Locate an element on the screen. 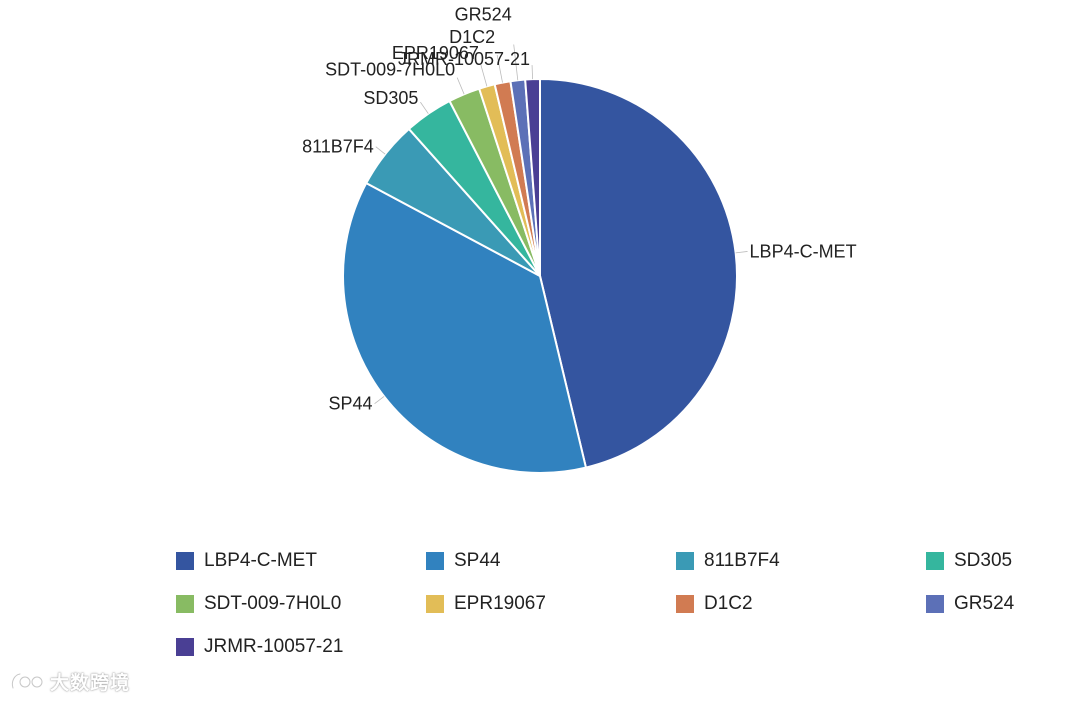 This screenshot has height=701, width=1080. legend-label: 811B7F4 is located at coordinates (742, 560).